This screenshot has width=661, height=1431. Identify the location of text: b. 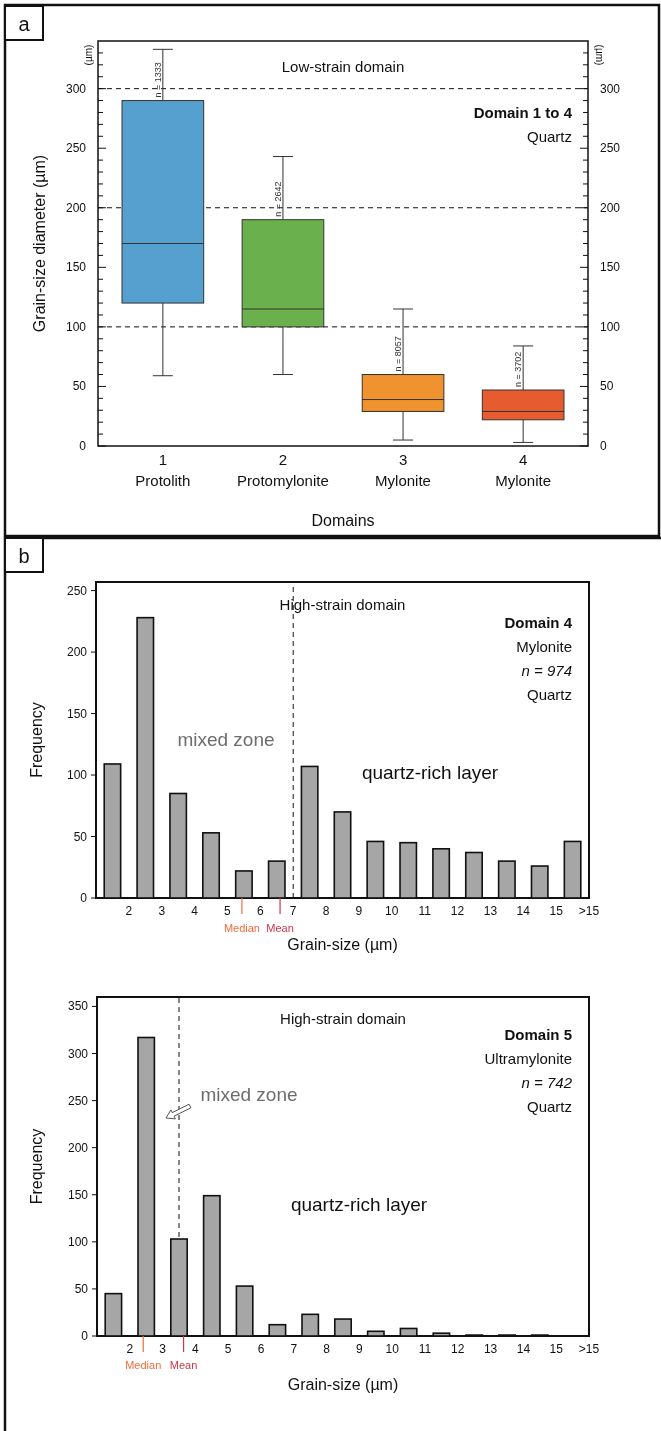
(24, 556).